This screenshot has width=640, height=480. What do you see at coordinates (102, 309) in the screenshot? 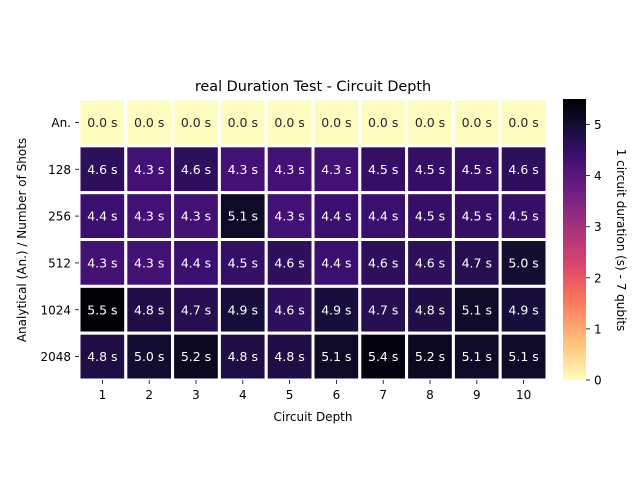
I see `cell-value-label: 5.5 s` at bounding box center [102, 309].